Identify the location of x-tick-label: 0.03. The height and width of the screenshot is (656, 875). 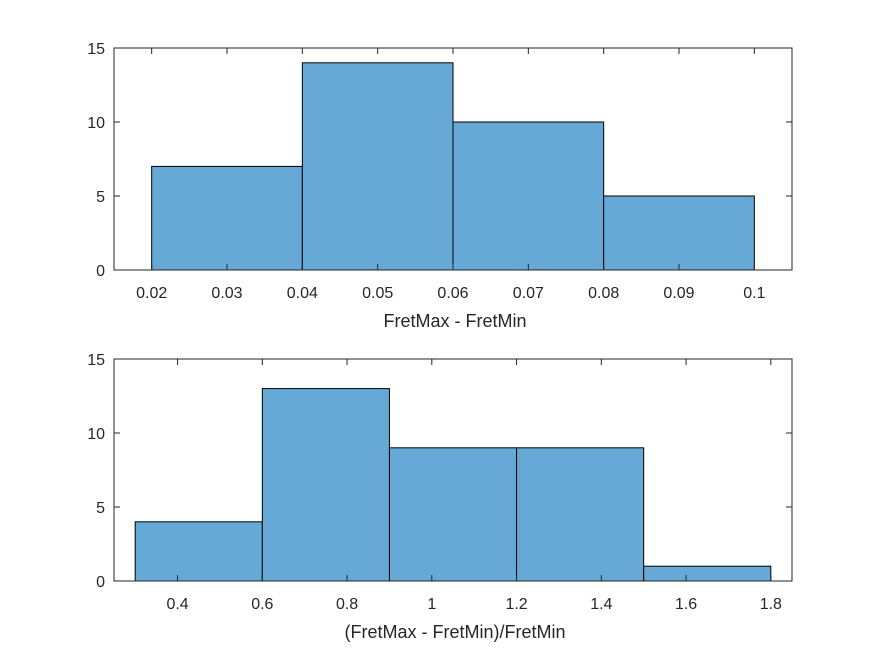
(226, 293).